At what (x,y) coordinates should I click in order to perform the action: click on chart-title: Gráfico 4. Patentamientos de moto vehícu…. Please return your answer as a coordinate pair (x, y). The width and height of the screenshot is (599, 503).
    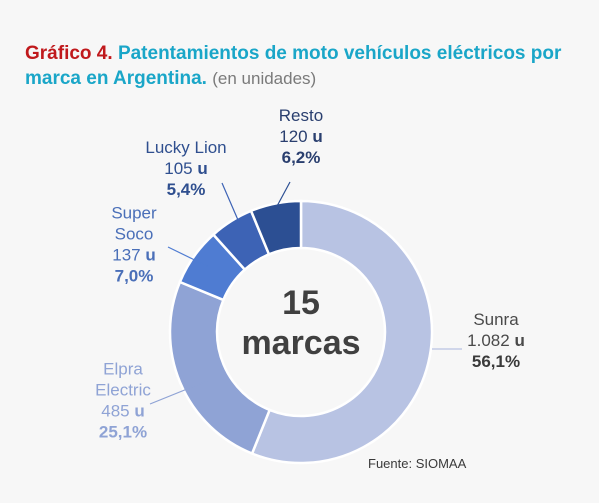
    Looking at the image, I should click on (305, 66).